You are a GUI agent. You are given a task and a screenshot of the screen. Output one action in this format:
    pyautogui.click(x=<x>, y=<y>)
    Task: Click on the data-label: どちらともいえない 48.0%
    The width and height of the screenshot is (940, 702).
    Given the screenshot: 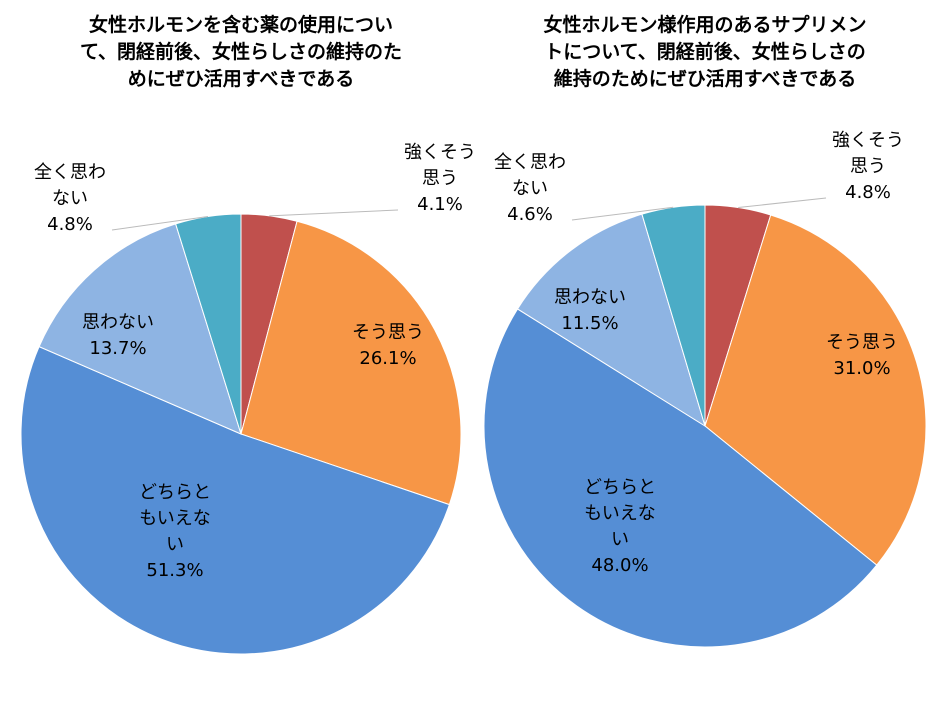 What is the action you would take?
    pyautogui.click(x=620, y=527)
    